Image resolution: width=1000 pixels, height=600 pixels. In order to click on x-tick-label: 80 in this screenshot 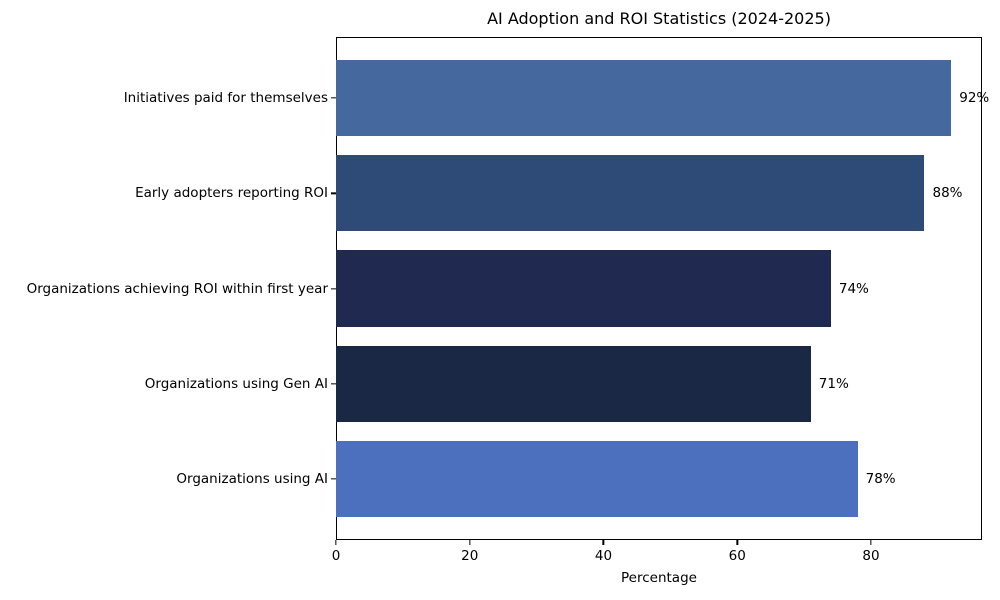, I will do `click(871, 556)`.